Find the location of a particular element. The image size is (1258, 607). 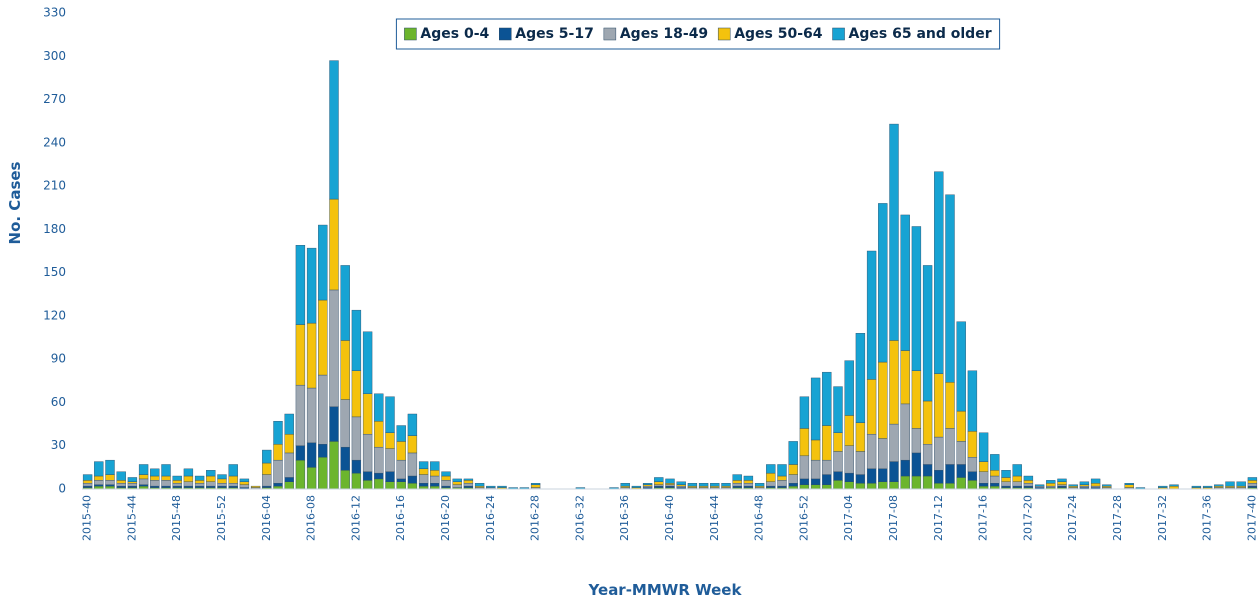

legend-label: Ages 50-64 is located at coordinates (778, 34).